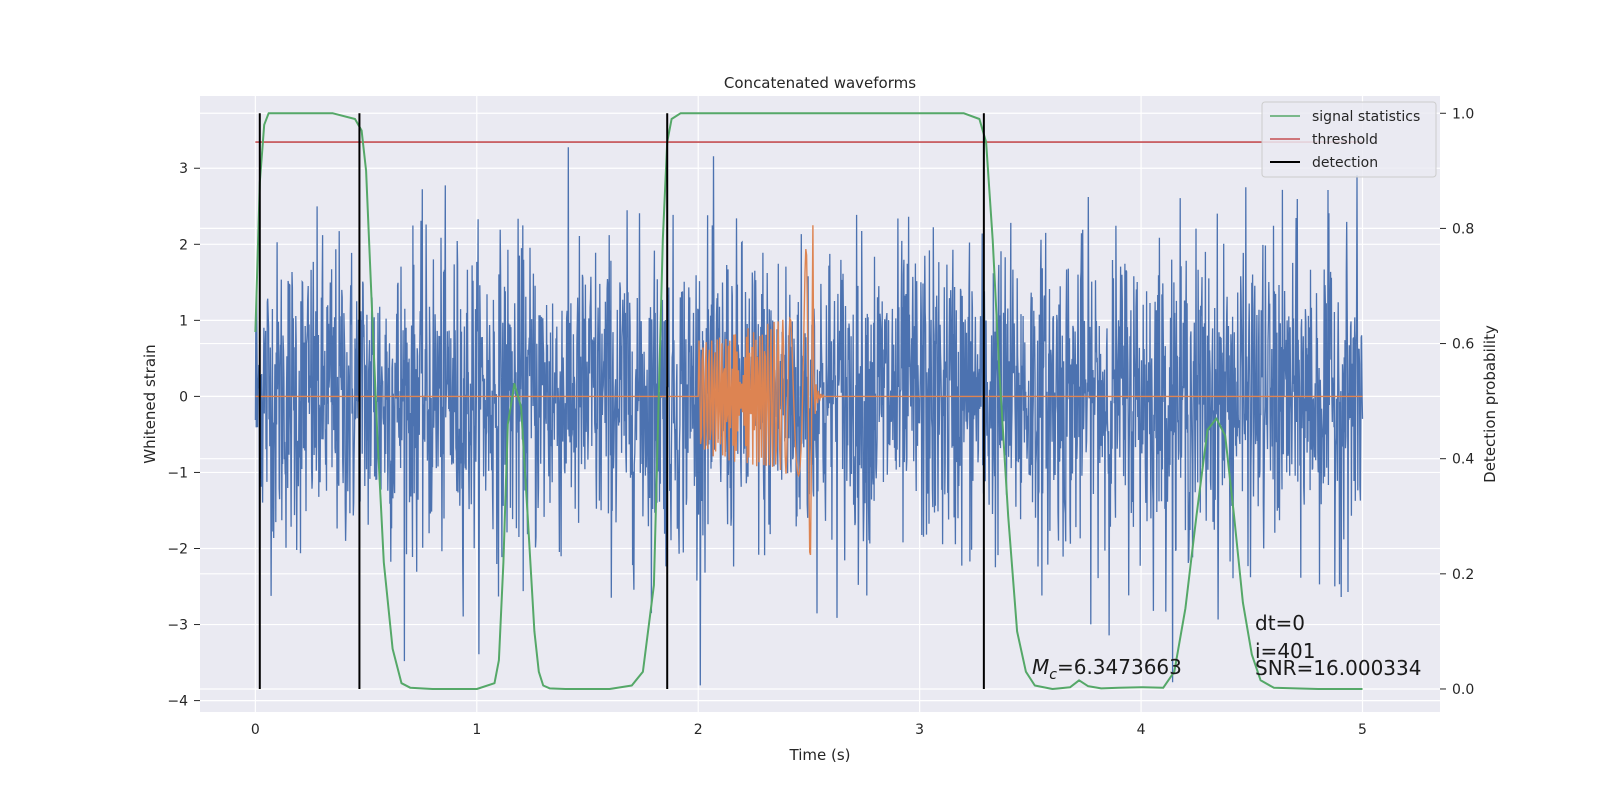  I want to click on chirp-mass-annotation: Mc=6.3473663, so click(1107, 669).